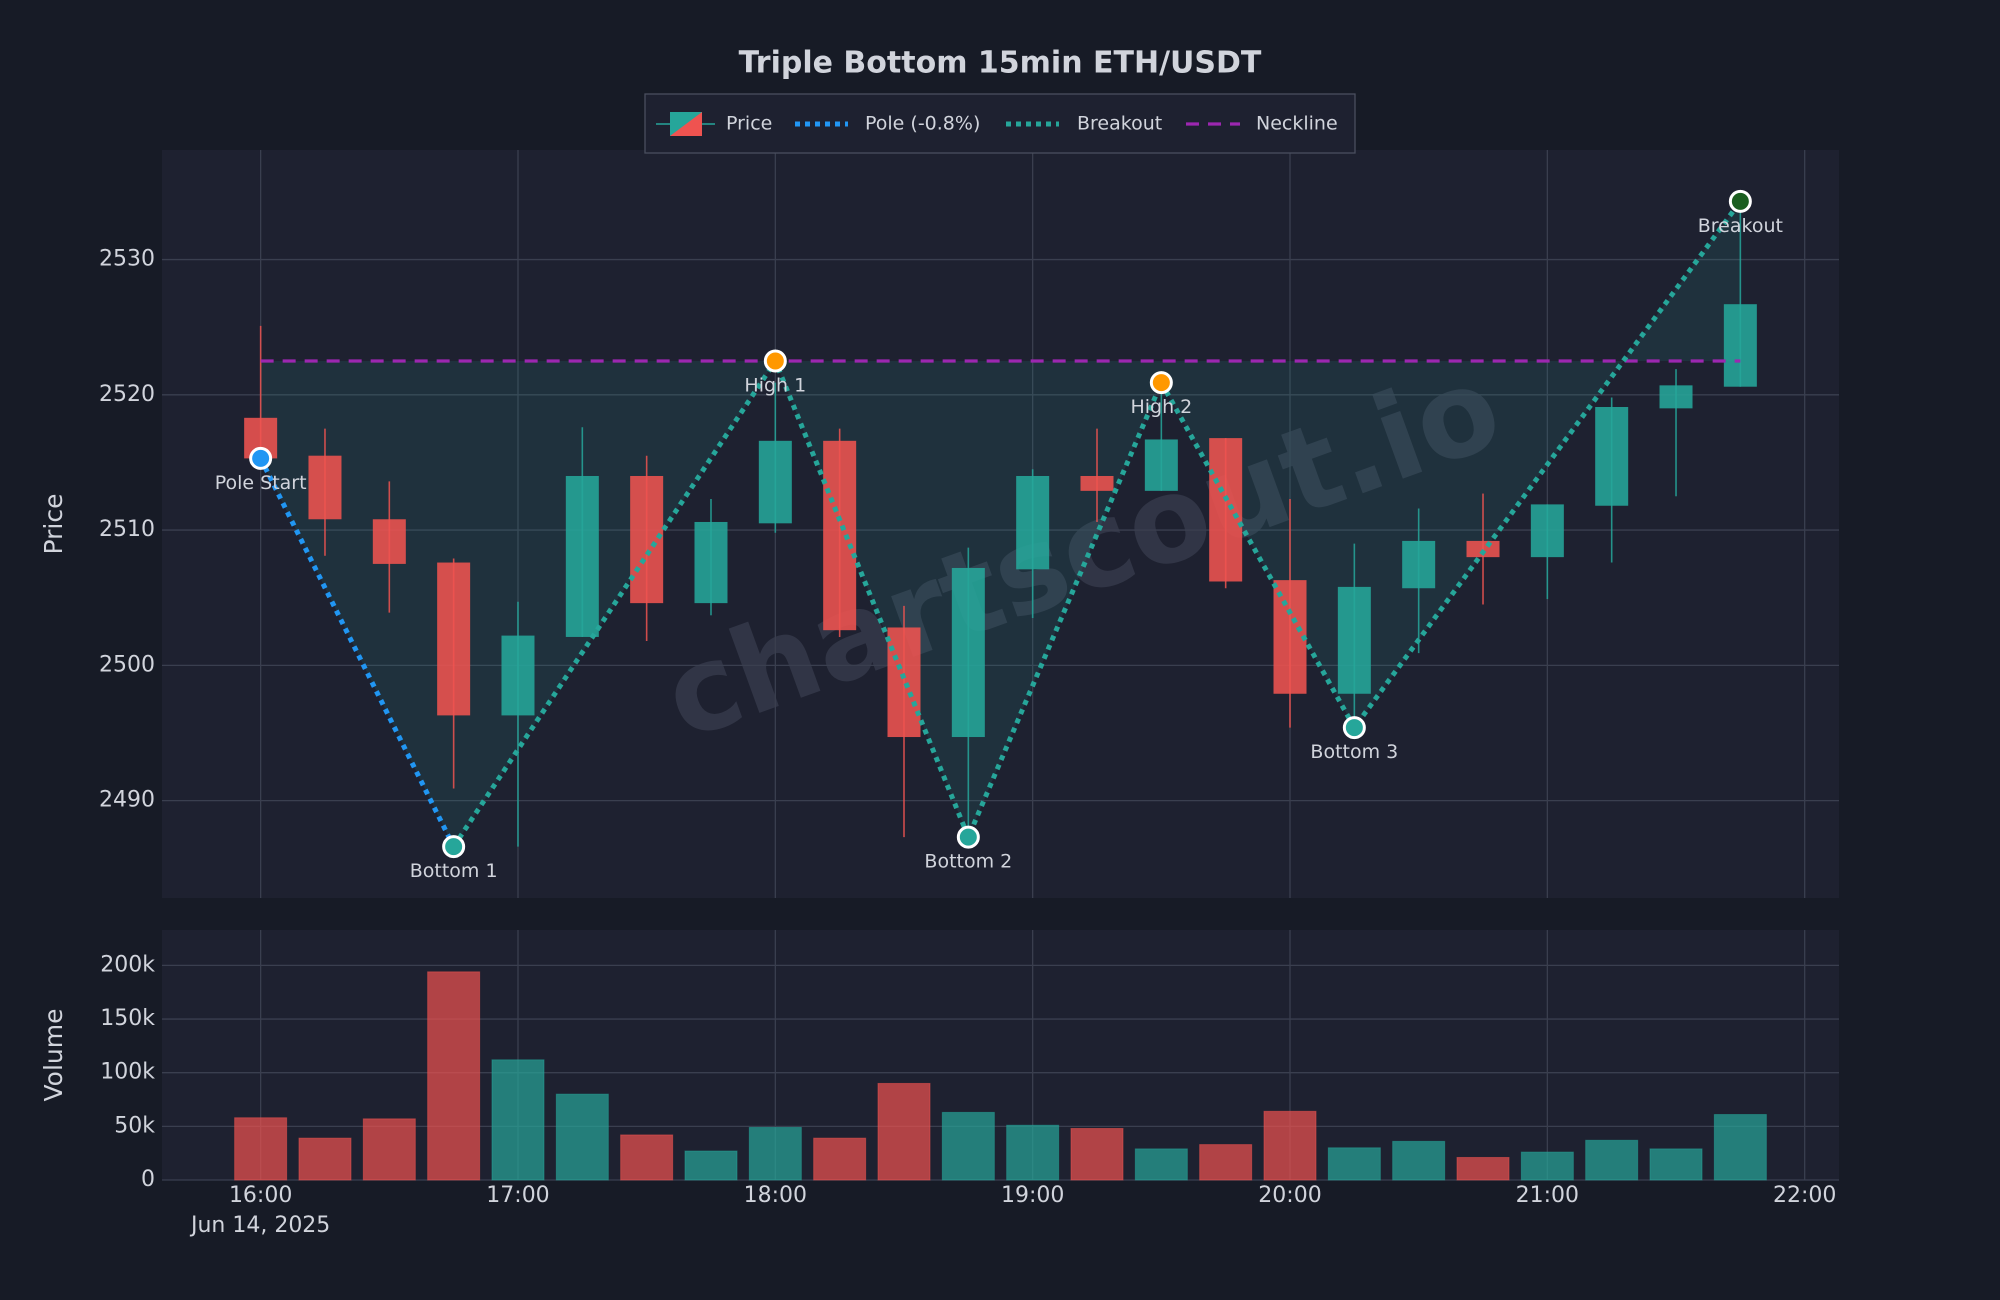 The image size is (2000, 1300). Describe the element at coordinates (1119, 124) in the screenshot. I see `legend-label: Breakout` at that location.